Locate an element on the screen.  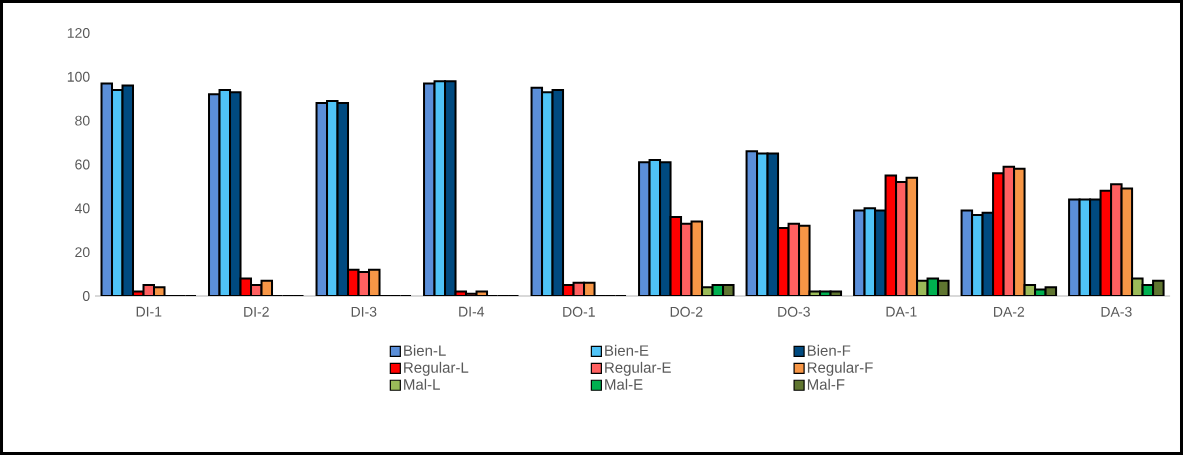
legend-label: Bien-L is located at coordinates (425, 350).